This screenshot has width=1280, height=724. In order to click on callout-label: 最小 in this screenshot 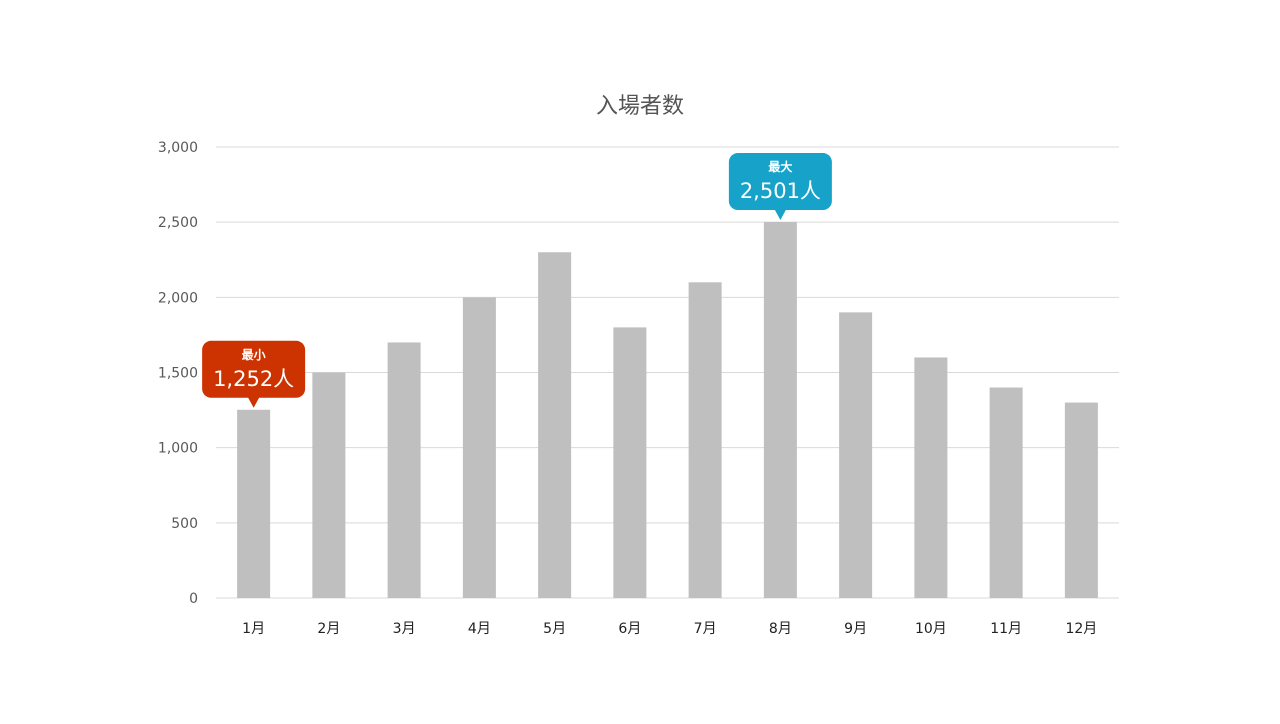, I will do `click(254, 354)`.